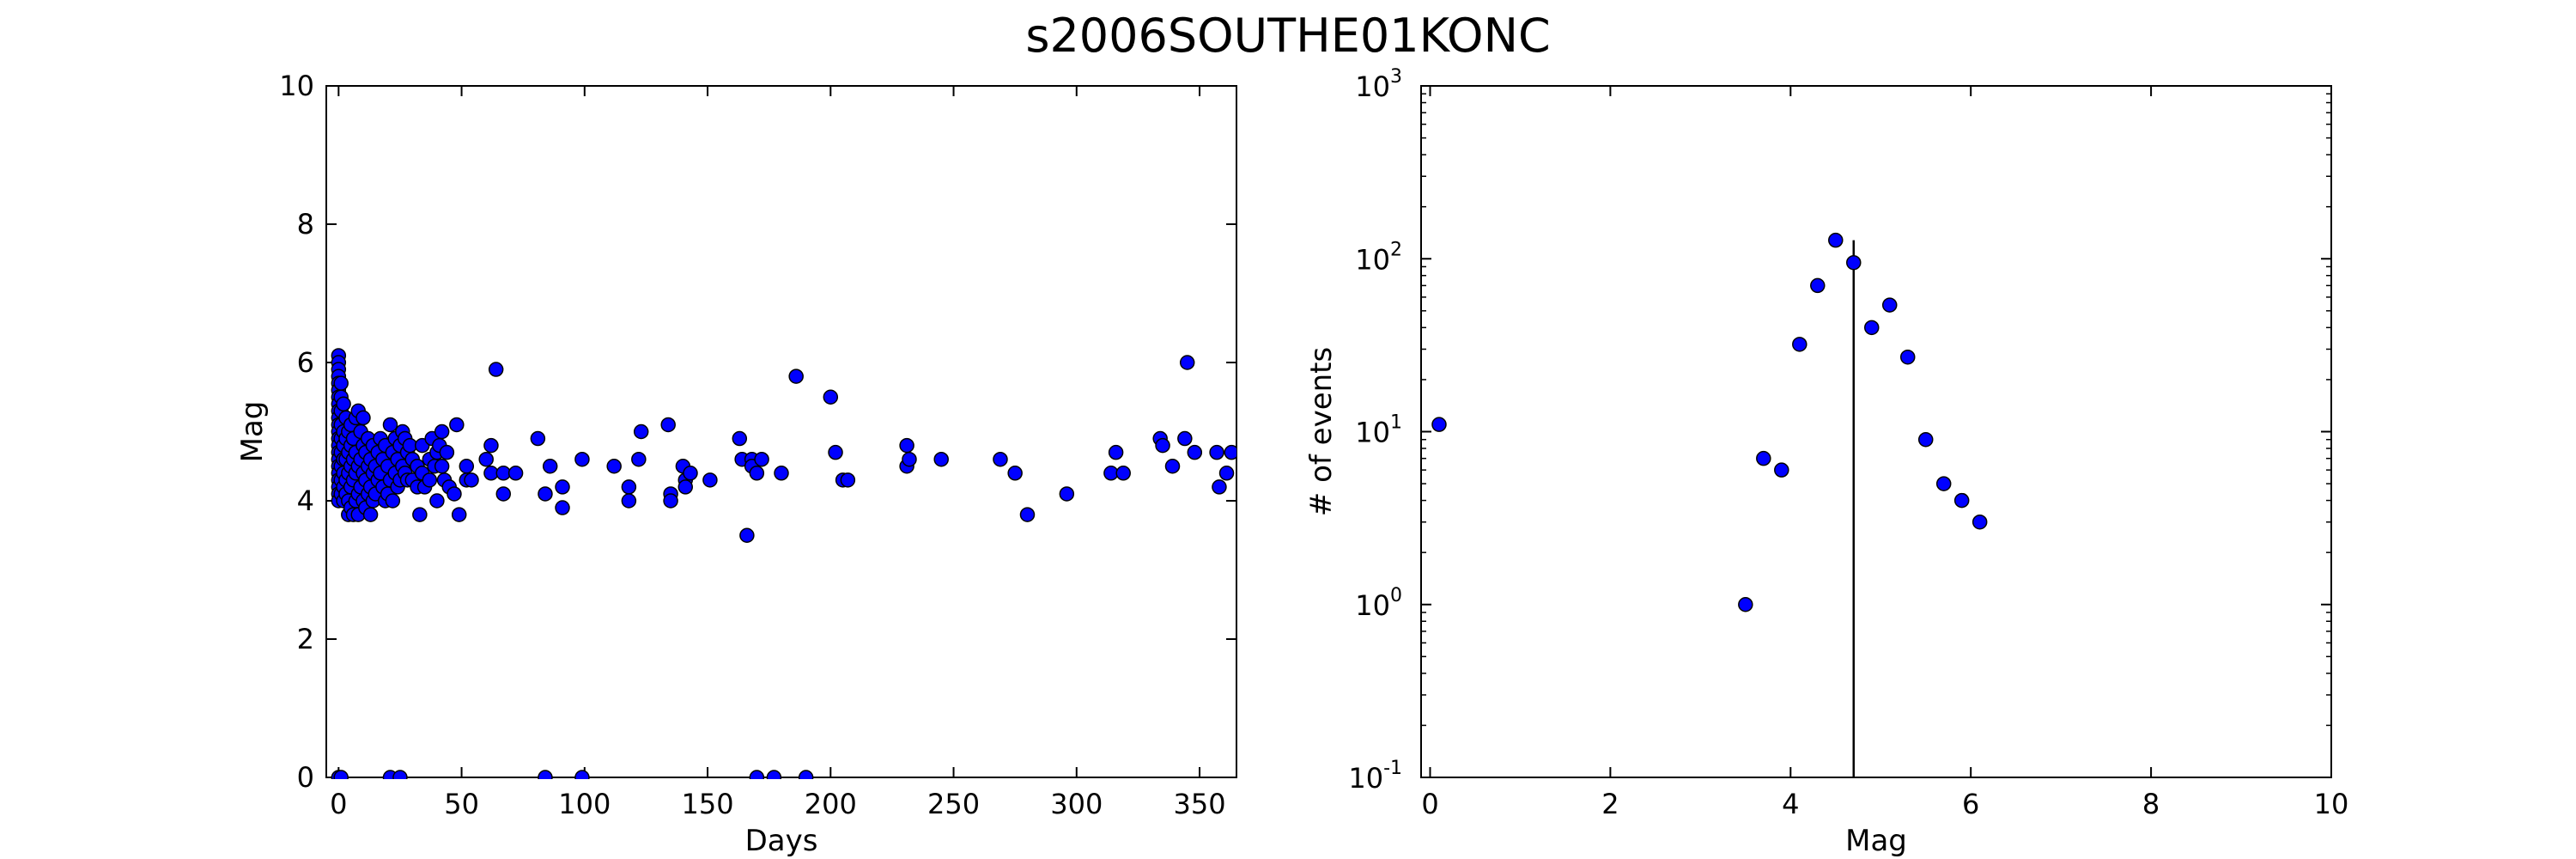  What do you see at coordinates (305, 778) in the screenshot?
I see `y-tick-label: 0` at bounding box center [305, 778].